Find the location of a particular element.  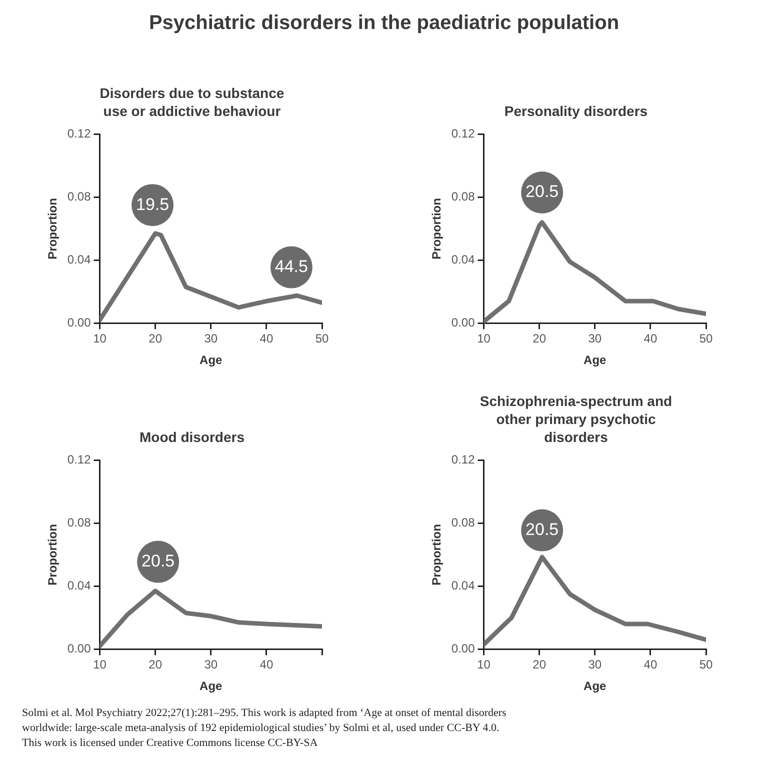

annotation: 44.5 is located at coordinates (291, 266).